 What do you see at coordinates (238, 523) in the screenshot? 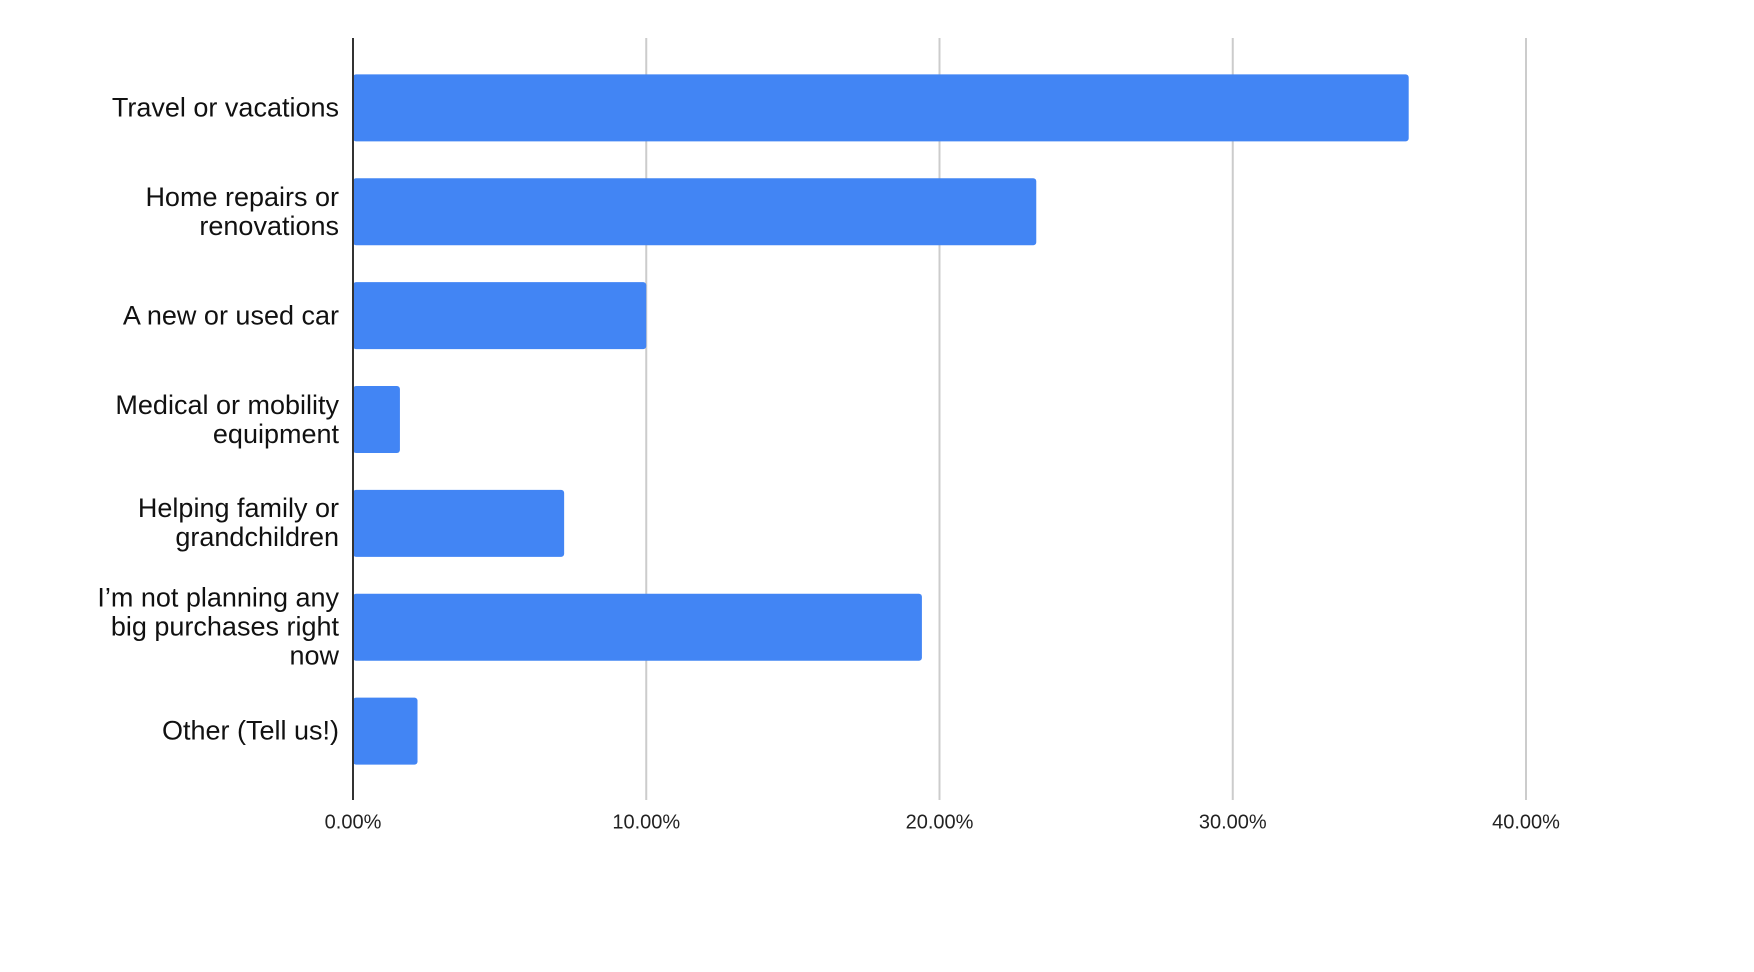
I see `y-tick-label: Helping family or grandchildren` at bounding box center [238, 523].